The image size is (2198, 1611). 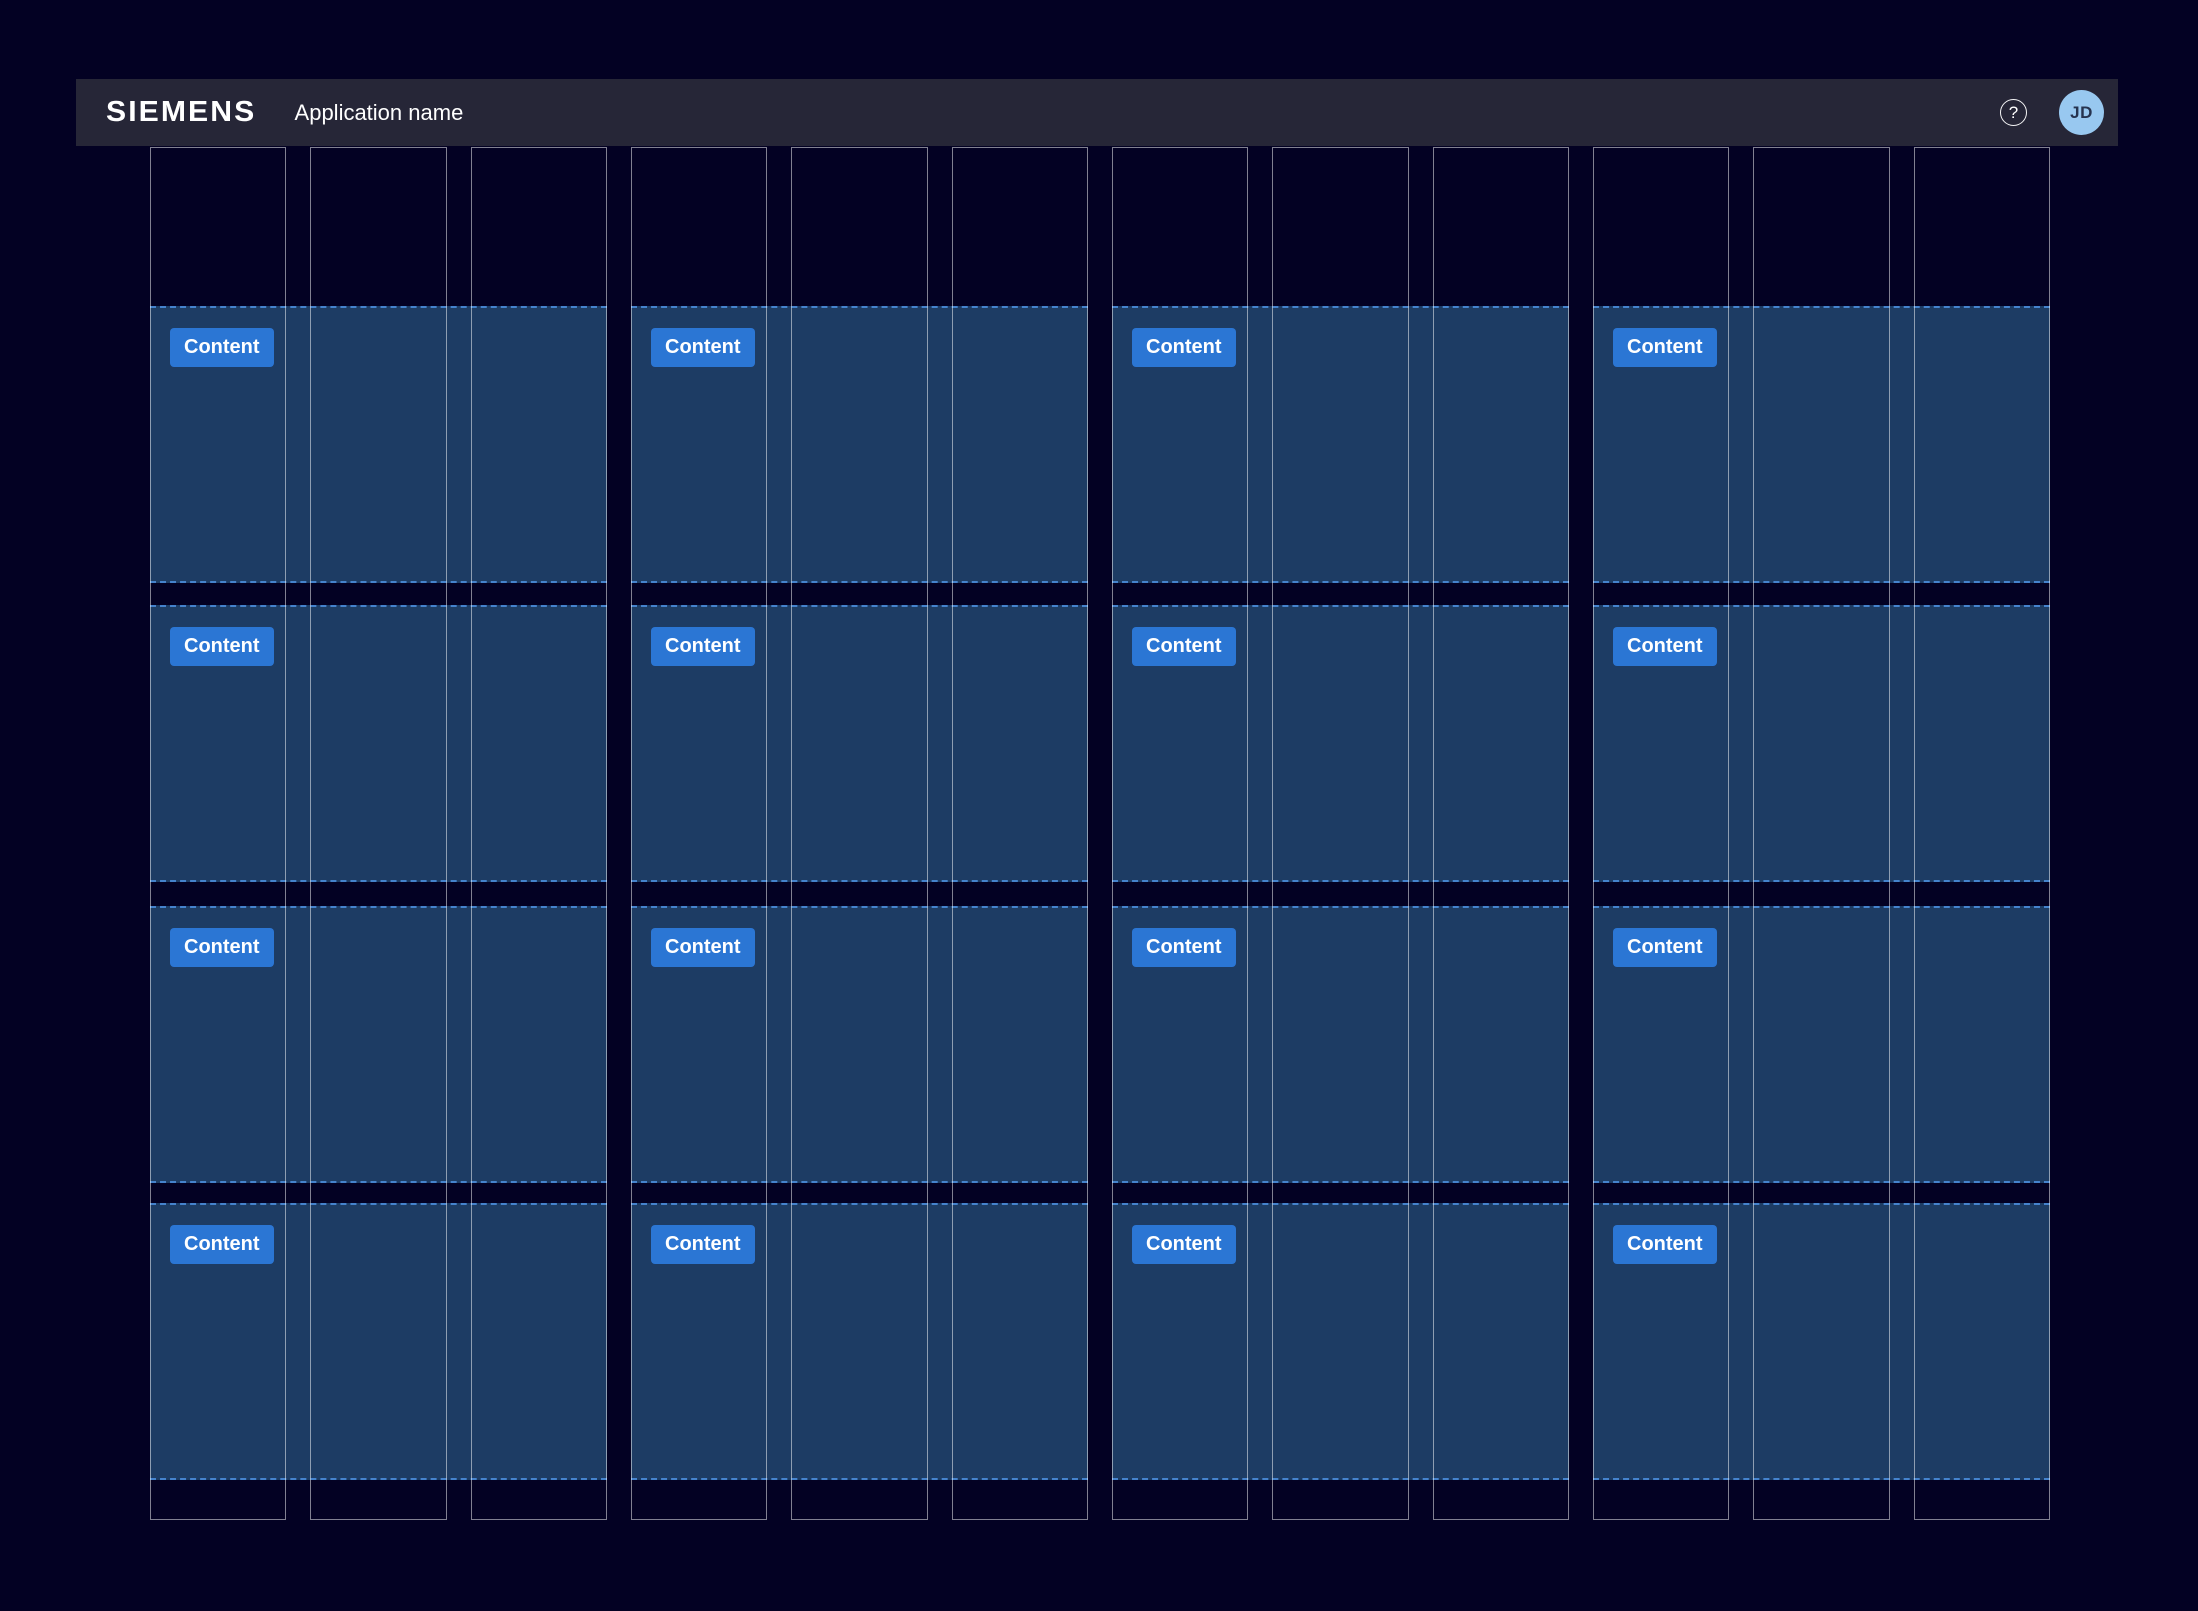 I want to click on avatar-initials: JD, so click(x=2081, y=112).